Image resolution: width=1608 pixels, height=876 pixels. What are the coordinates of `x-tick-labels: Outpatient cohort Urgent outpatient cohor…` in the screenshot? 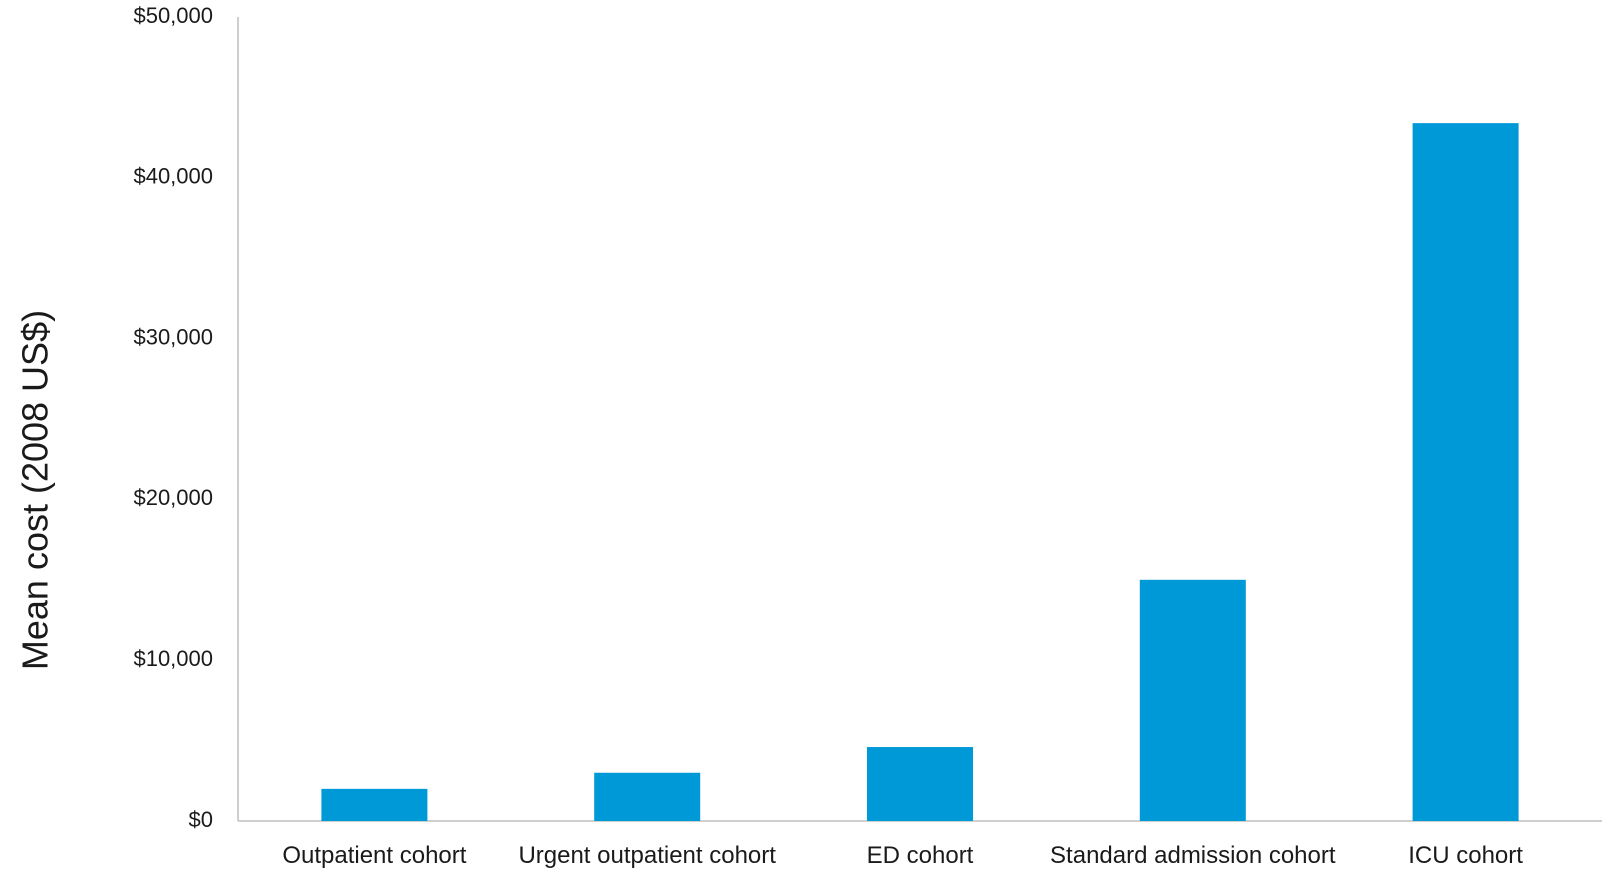 It's located at (902, 855).